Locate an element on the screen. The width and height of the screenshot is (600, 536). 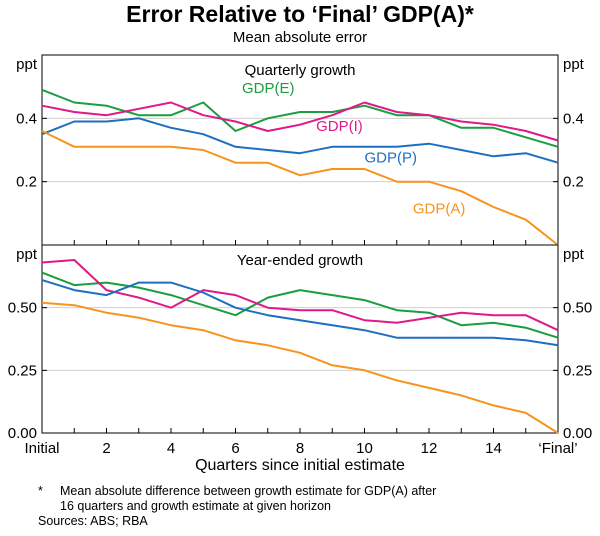
y-tick-label-left: 0.25 is located at coordinates (22, 370).